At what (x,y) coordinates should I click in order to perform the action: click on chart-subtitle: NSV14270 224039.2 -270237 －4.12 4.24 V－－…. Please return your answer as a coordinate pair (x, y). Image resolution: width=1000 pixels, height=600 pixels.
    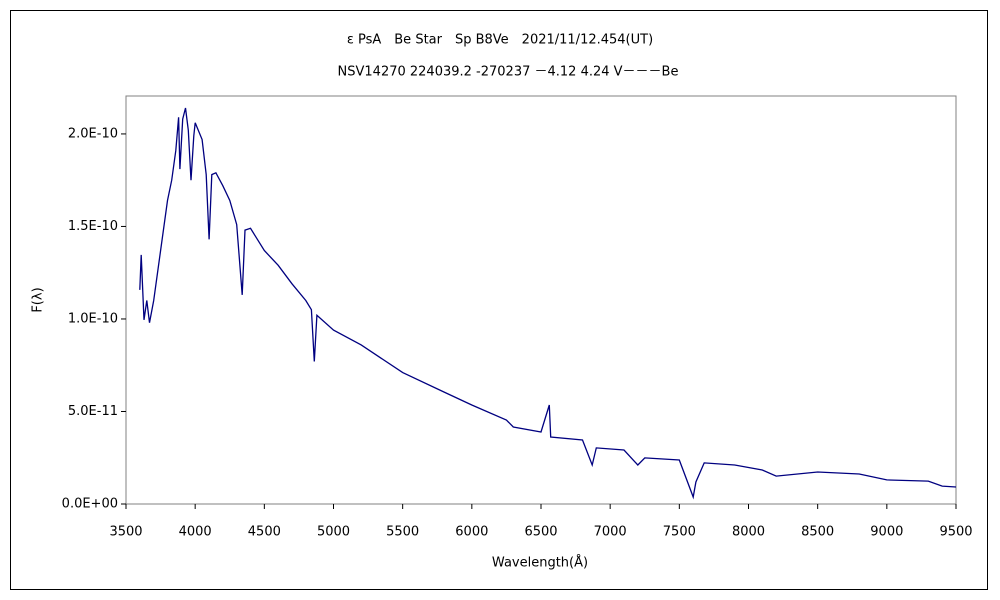
    Looking at the image, I should click on (508, 72).